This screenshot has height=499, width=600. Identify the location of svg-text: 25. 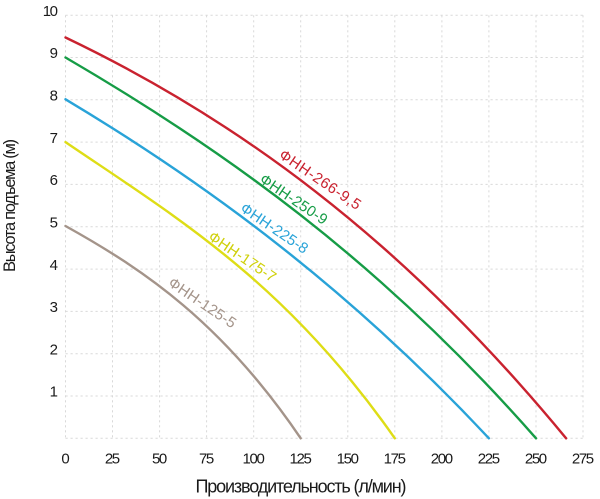
(112, 459).